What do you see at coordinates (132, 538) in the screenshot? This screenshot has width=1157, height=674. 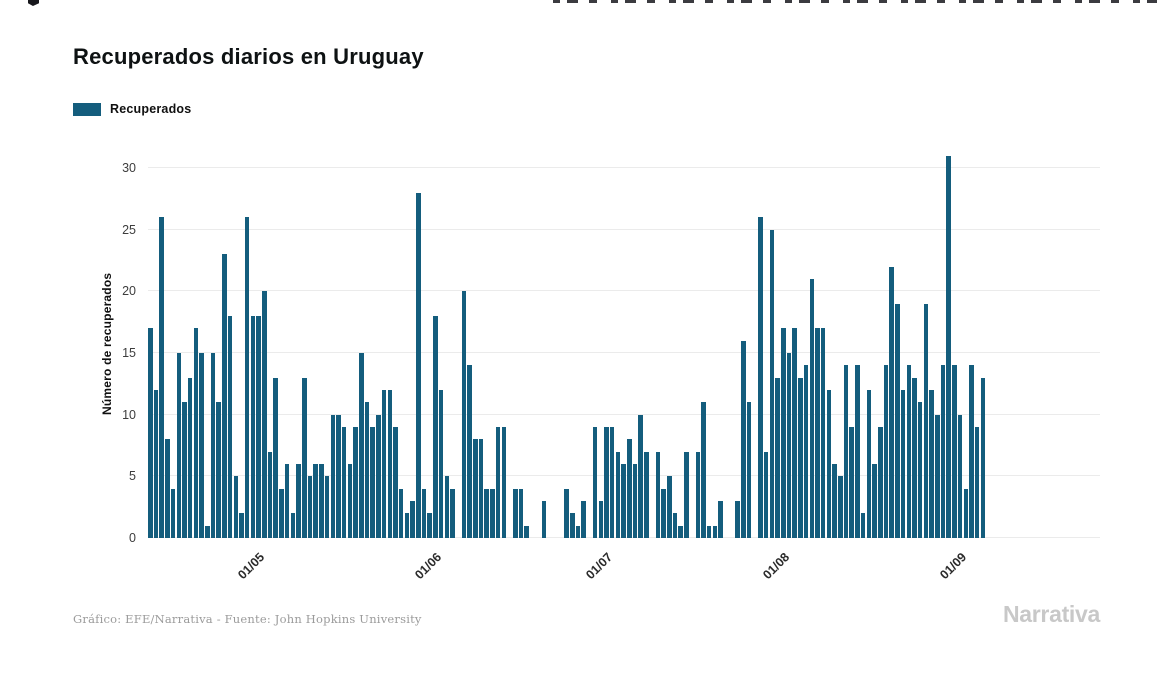 I see `y-axis-tick-label: 0` at bounding box center [132, 538].